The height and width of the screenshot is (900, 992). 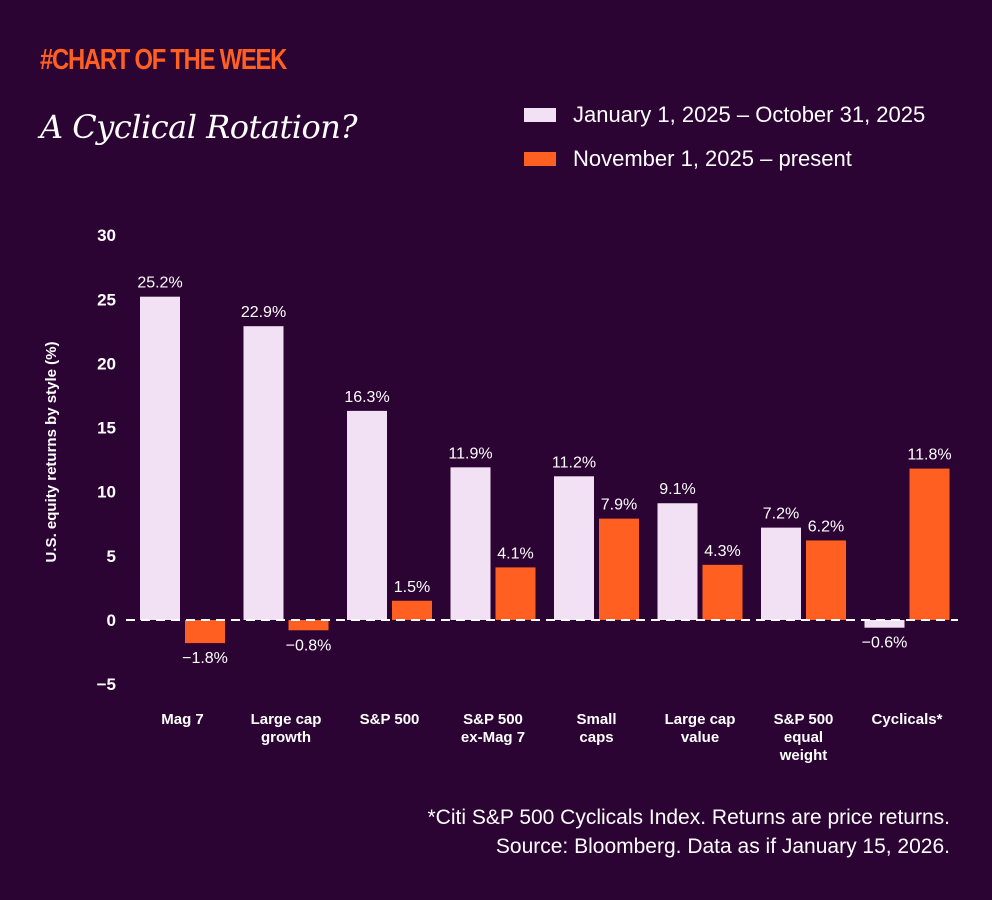 I want to click on y-axis-label: U.S. equity returns by style (%), so click(x=51, y=452).